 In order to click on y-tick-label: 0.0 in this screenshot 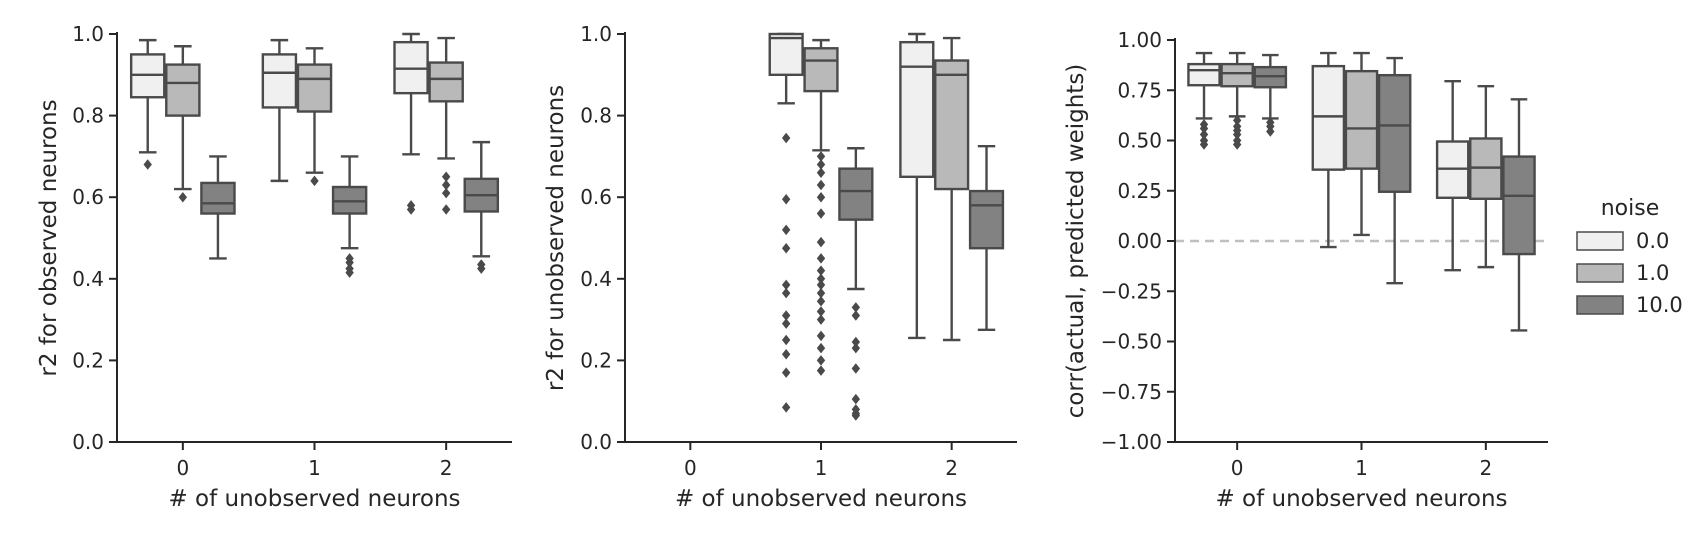, I will do `click(596, 442)`.